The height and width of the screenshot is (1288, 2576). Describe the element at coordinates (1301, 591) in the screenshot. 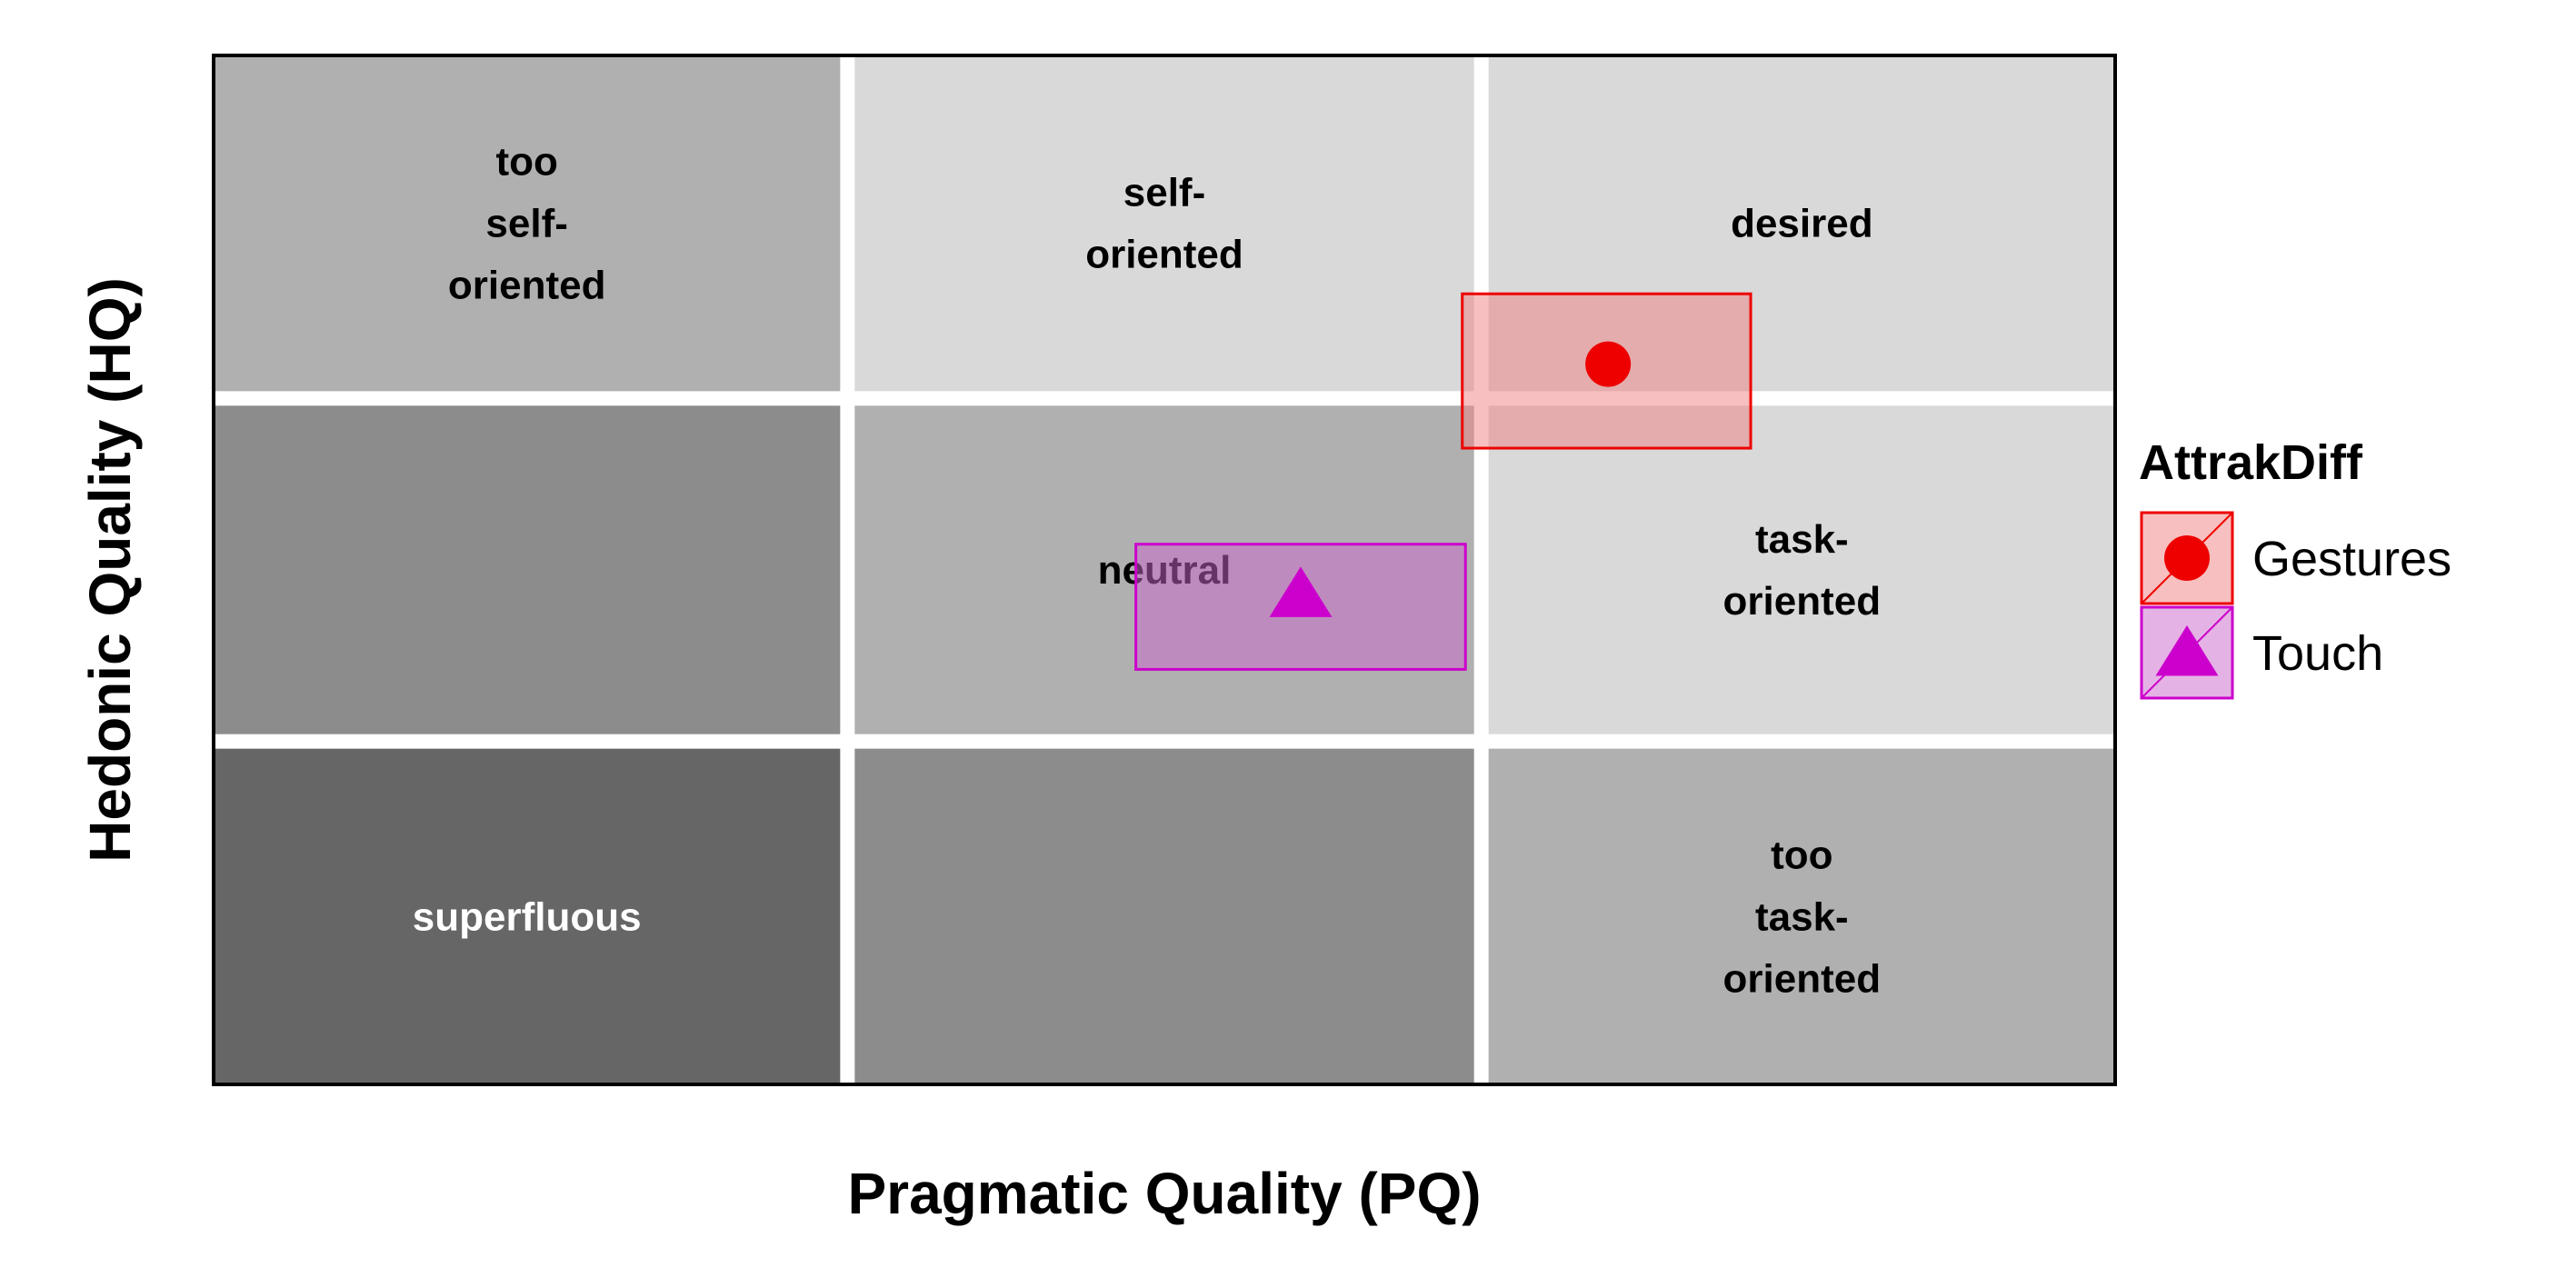

I see `point-touch` at that location.